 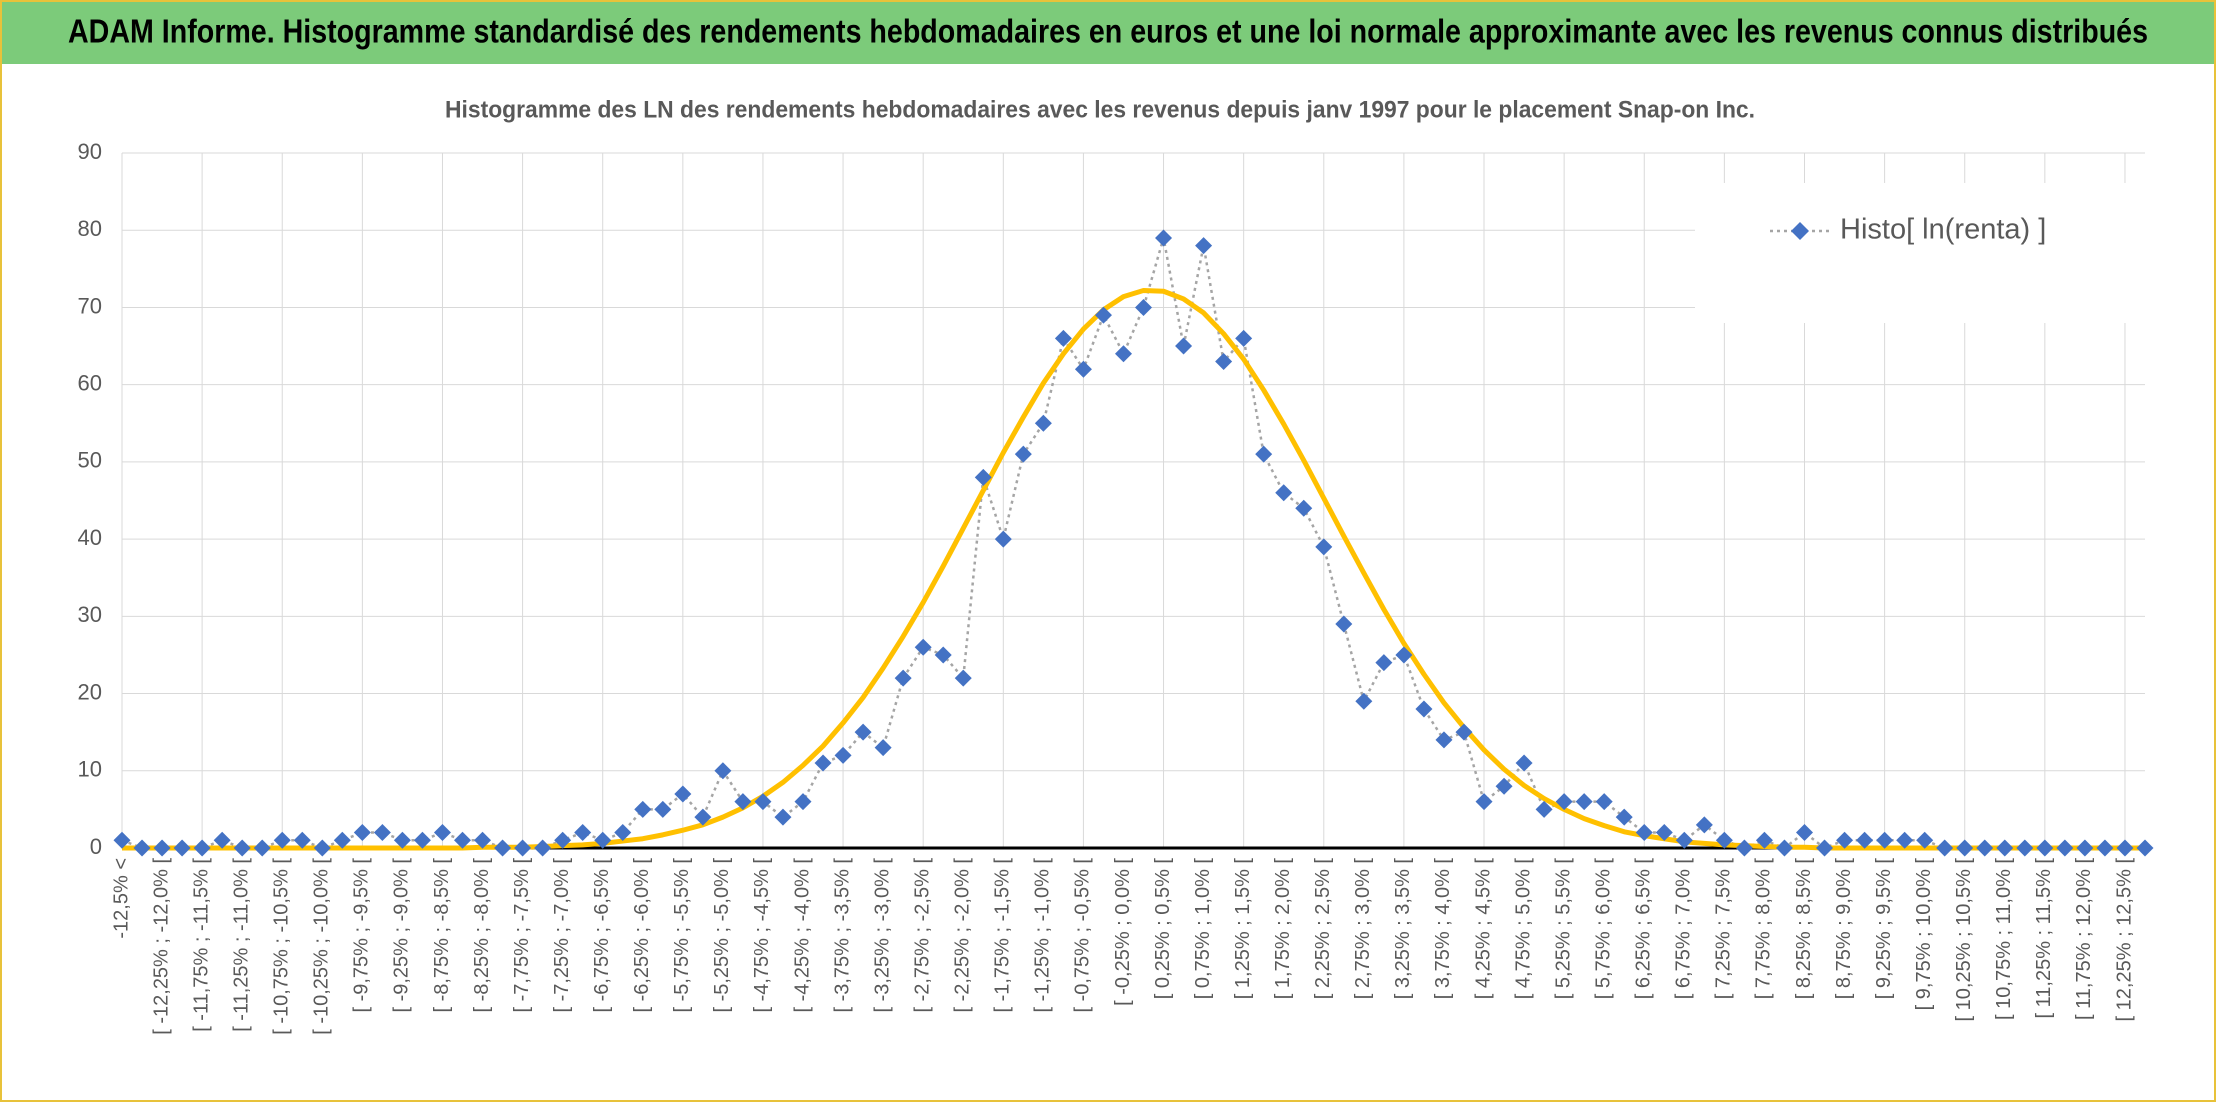 I want to click on x-tick-label: [ -2,25% ; -2,0% [, so click(x=963, y=935).